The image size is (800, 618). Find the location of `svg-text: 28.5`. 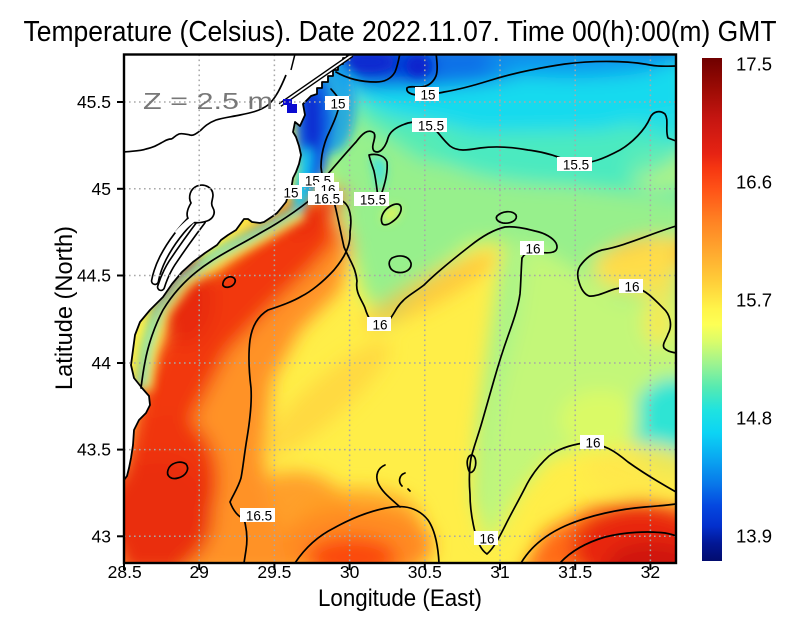

svg-text: 28.5 is located at coordinates (125, 572).